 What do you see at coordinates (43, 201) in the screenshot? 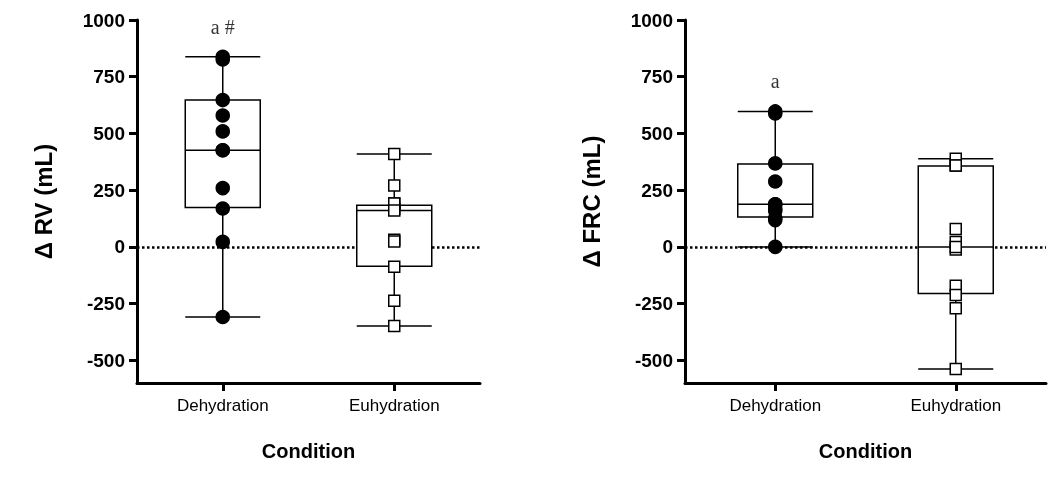
I see `y-axis-title: Δ RV (mL)` at bounding box center [43, 201].